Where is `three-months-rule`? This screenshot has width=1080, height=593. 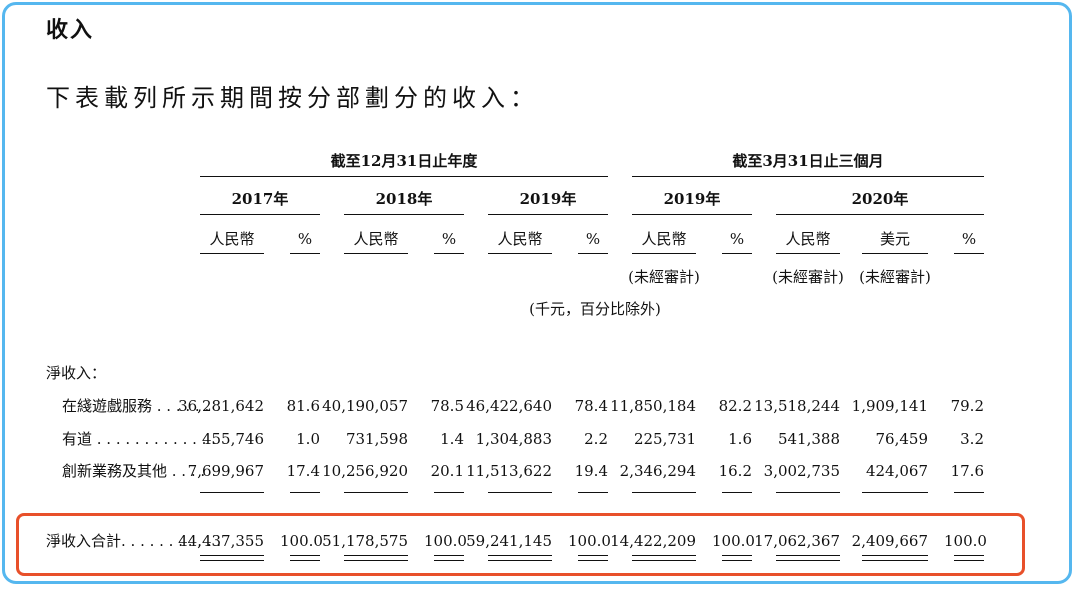
three-months-rule is located at coordinates (808, 176).